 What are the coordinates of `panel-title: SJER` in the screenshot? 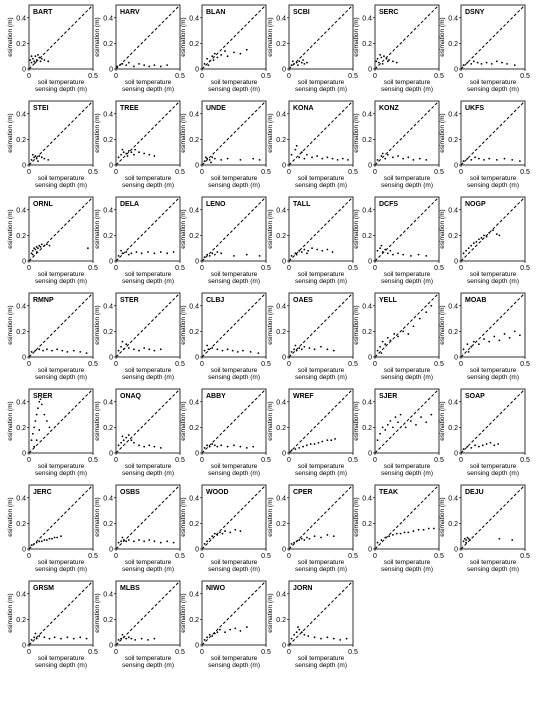 It's located at (388, 396).